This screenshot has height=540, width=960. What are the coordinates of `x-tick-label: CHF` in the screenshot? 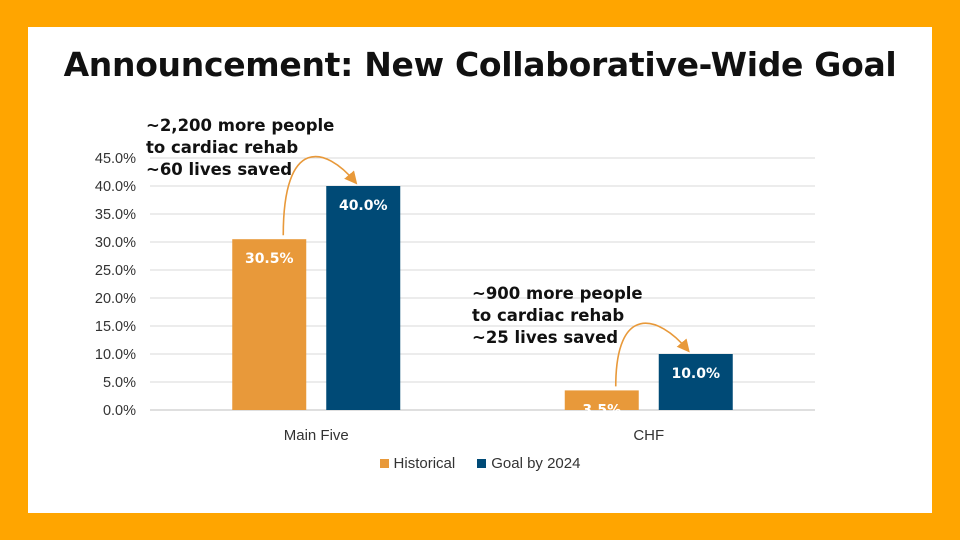 It's located at (648, 435).